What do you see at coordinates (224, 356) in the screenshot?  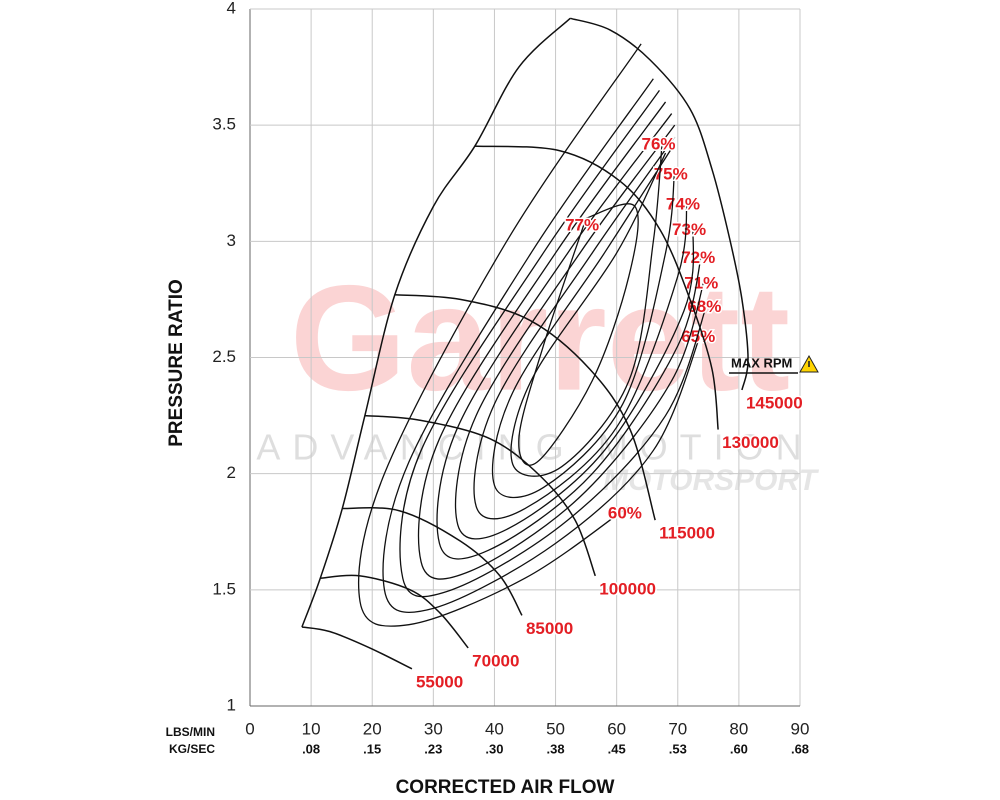 I see `y-tick-label: 2.5` at bounding box center [224, 356].